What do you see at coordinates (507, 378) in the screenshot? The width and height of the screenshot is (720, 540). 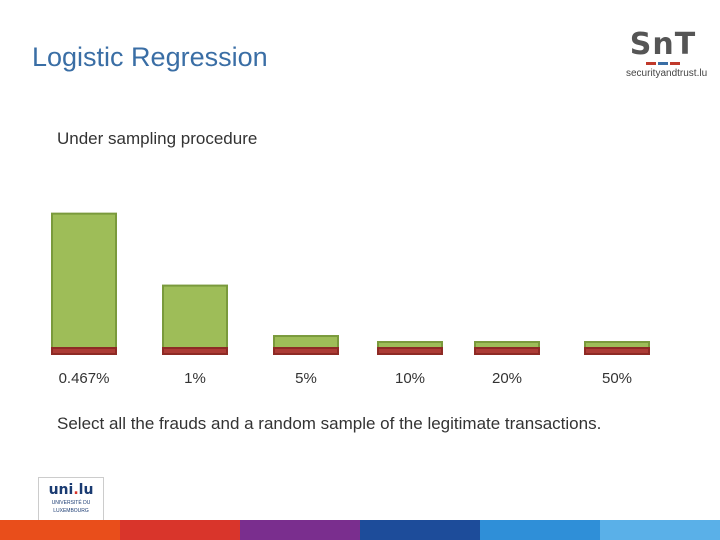 I see `category-label: 20%` at bounding box center [507, 378].